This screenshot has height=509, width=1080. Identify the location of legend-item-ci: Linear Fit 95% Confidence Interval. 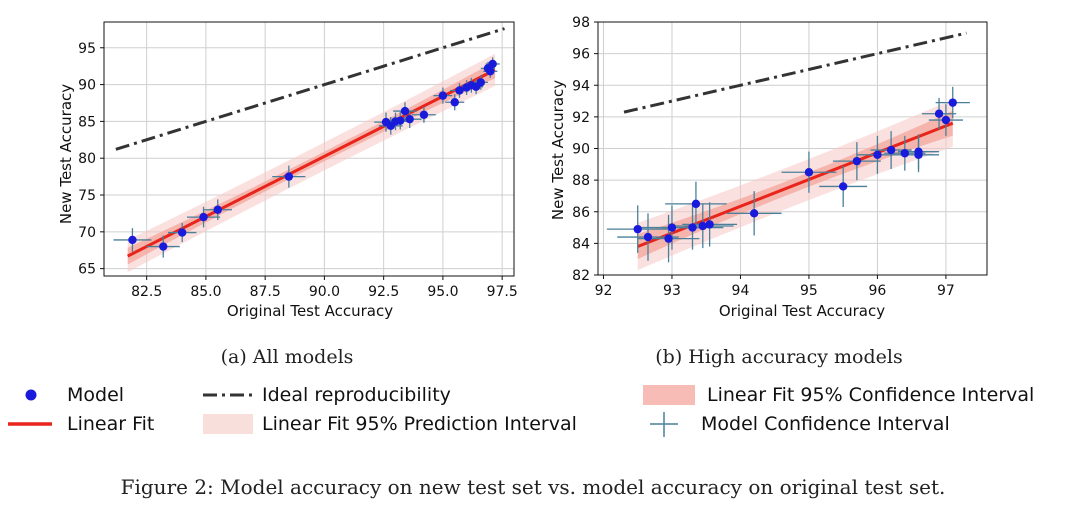
(838, 395).